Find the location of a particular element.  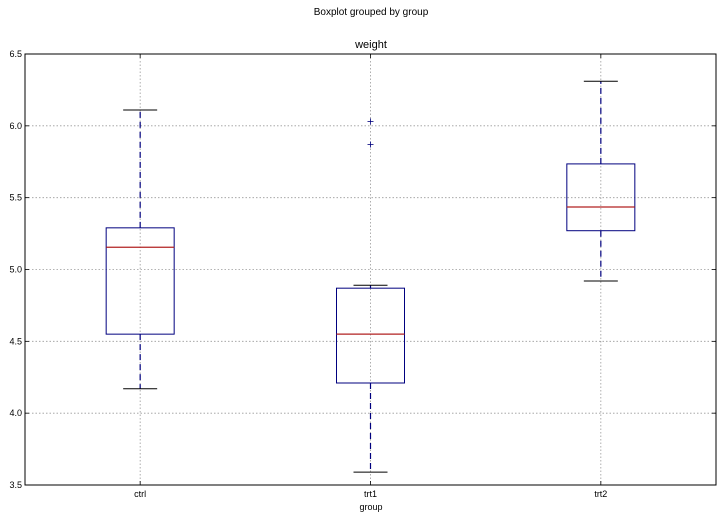

chart-title: weight is located at coordinates (370, 45).